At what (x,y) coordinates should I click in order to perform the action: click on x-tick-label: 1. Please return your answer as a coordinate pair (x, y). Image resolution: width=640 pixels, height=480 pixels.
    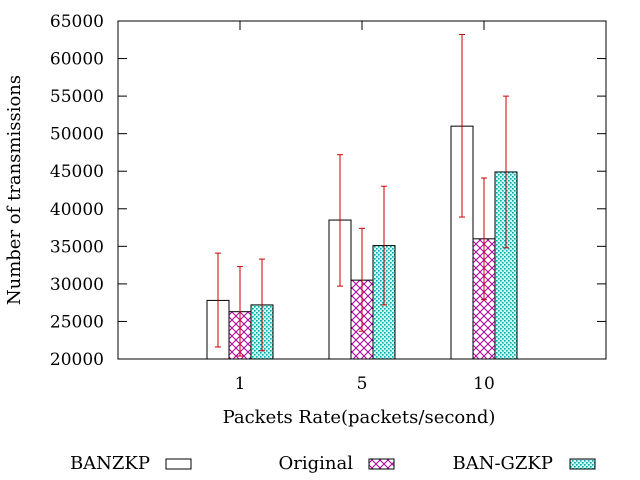
    Looking at the image, I should click on (240, 384).